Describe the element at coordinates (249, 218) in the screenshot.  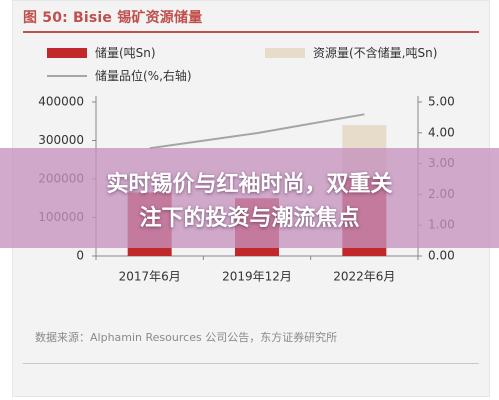
I see `headline-line-2: 注下的投资与潮流焦点` at that location.